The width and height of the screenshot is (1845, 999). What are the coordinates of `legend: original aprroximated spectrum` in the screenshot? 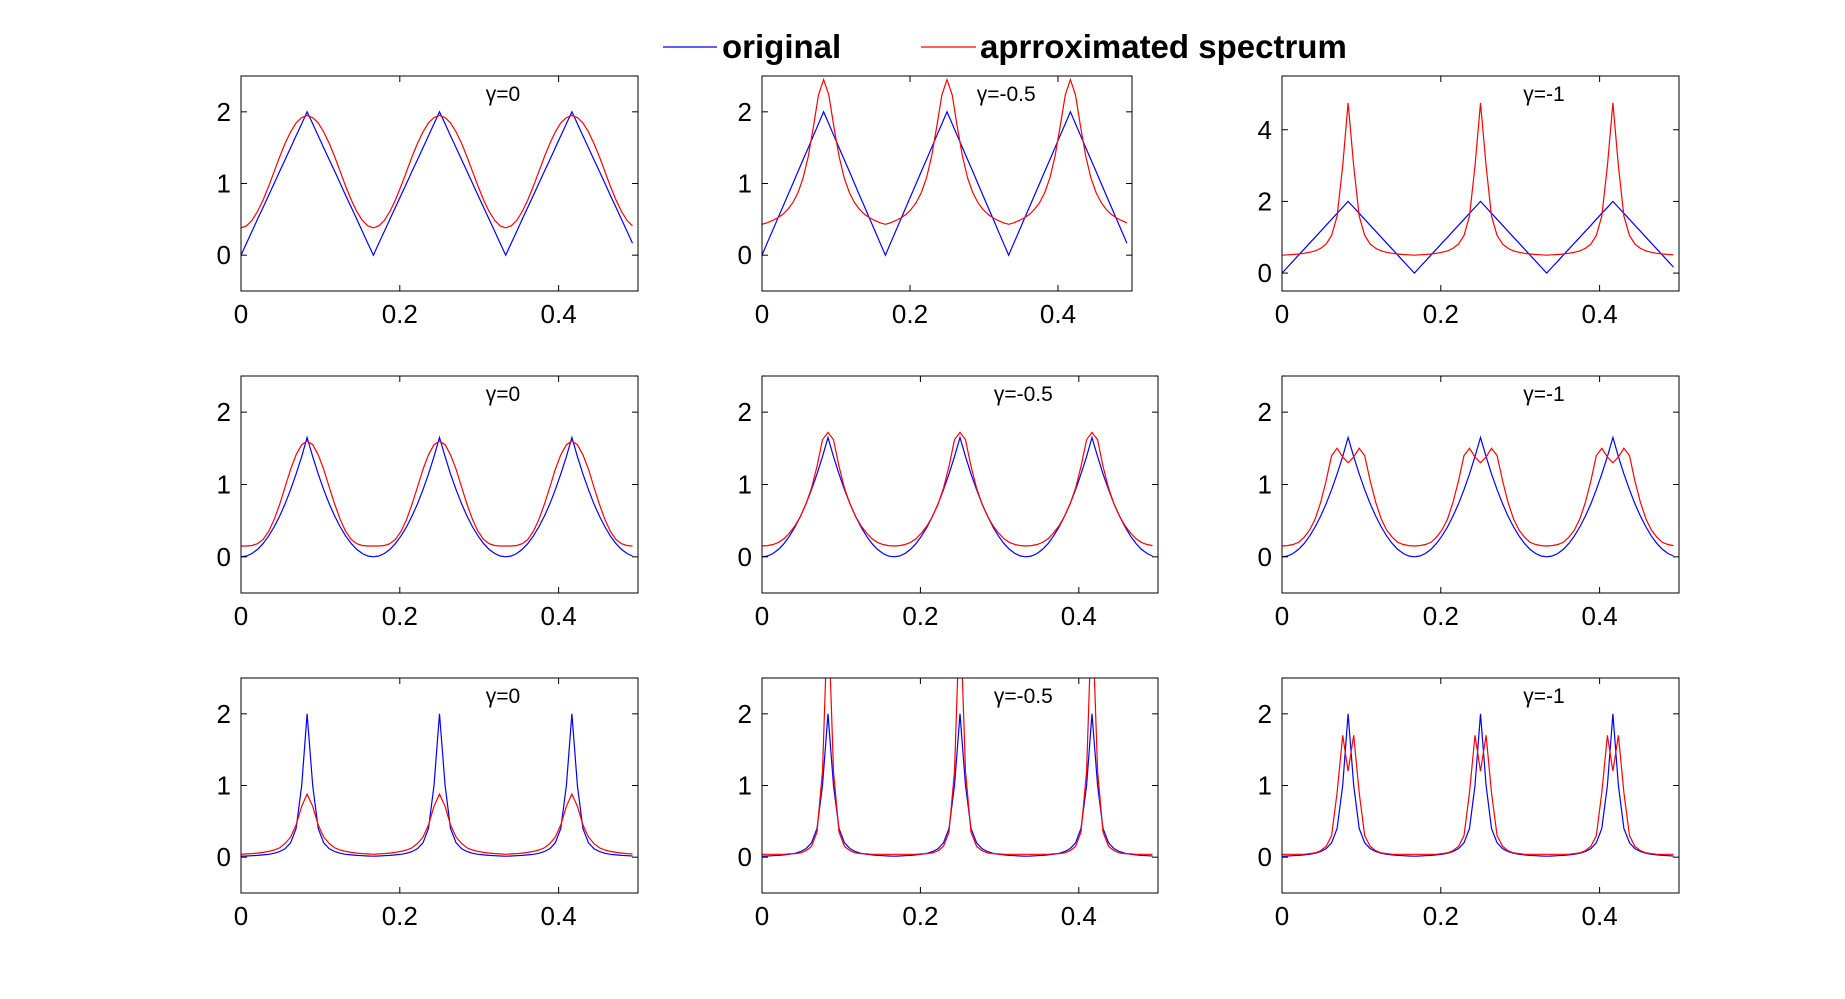 It's located at (1005, 46).